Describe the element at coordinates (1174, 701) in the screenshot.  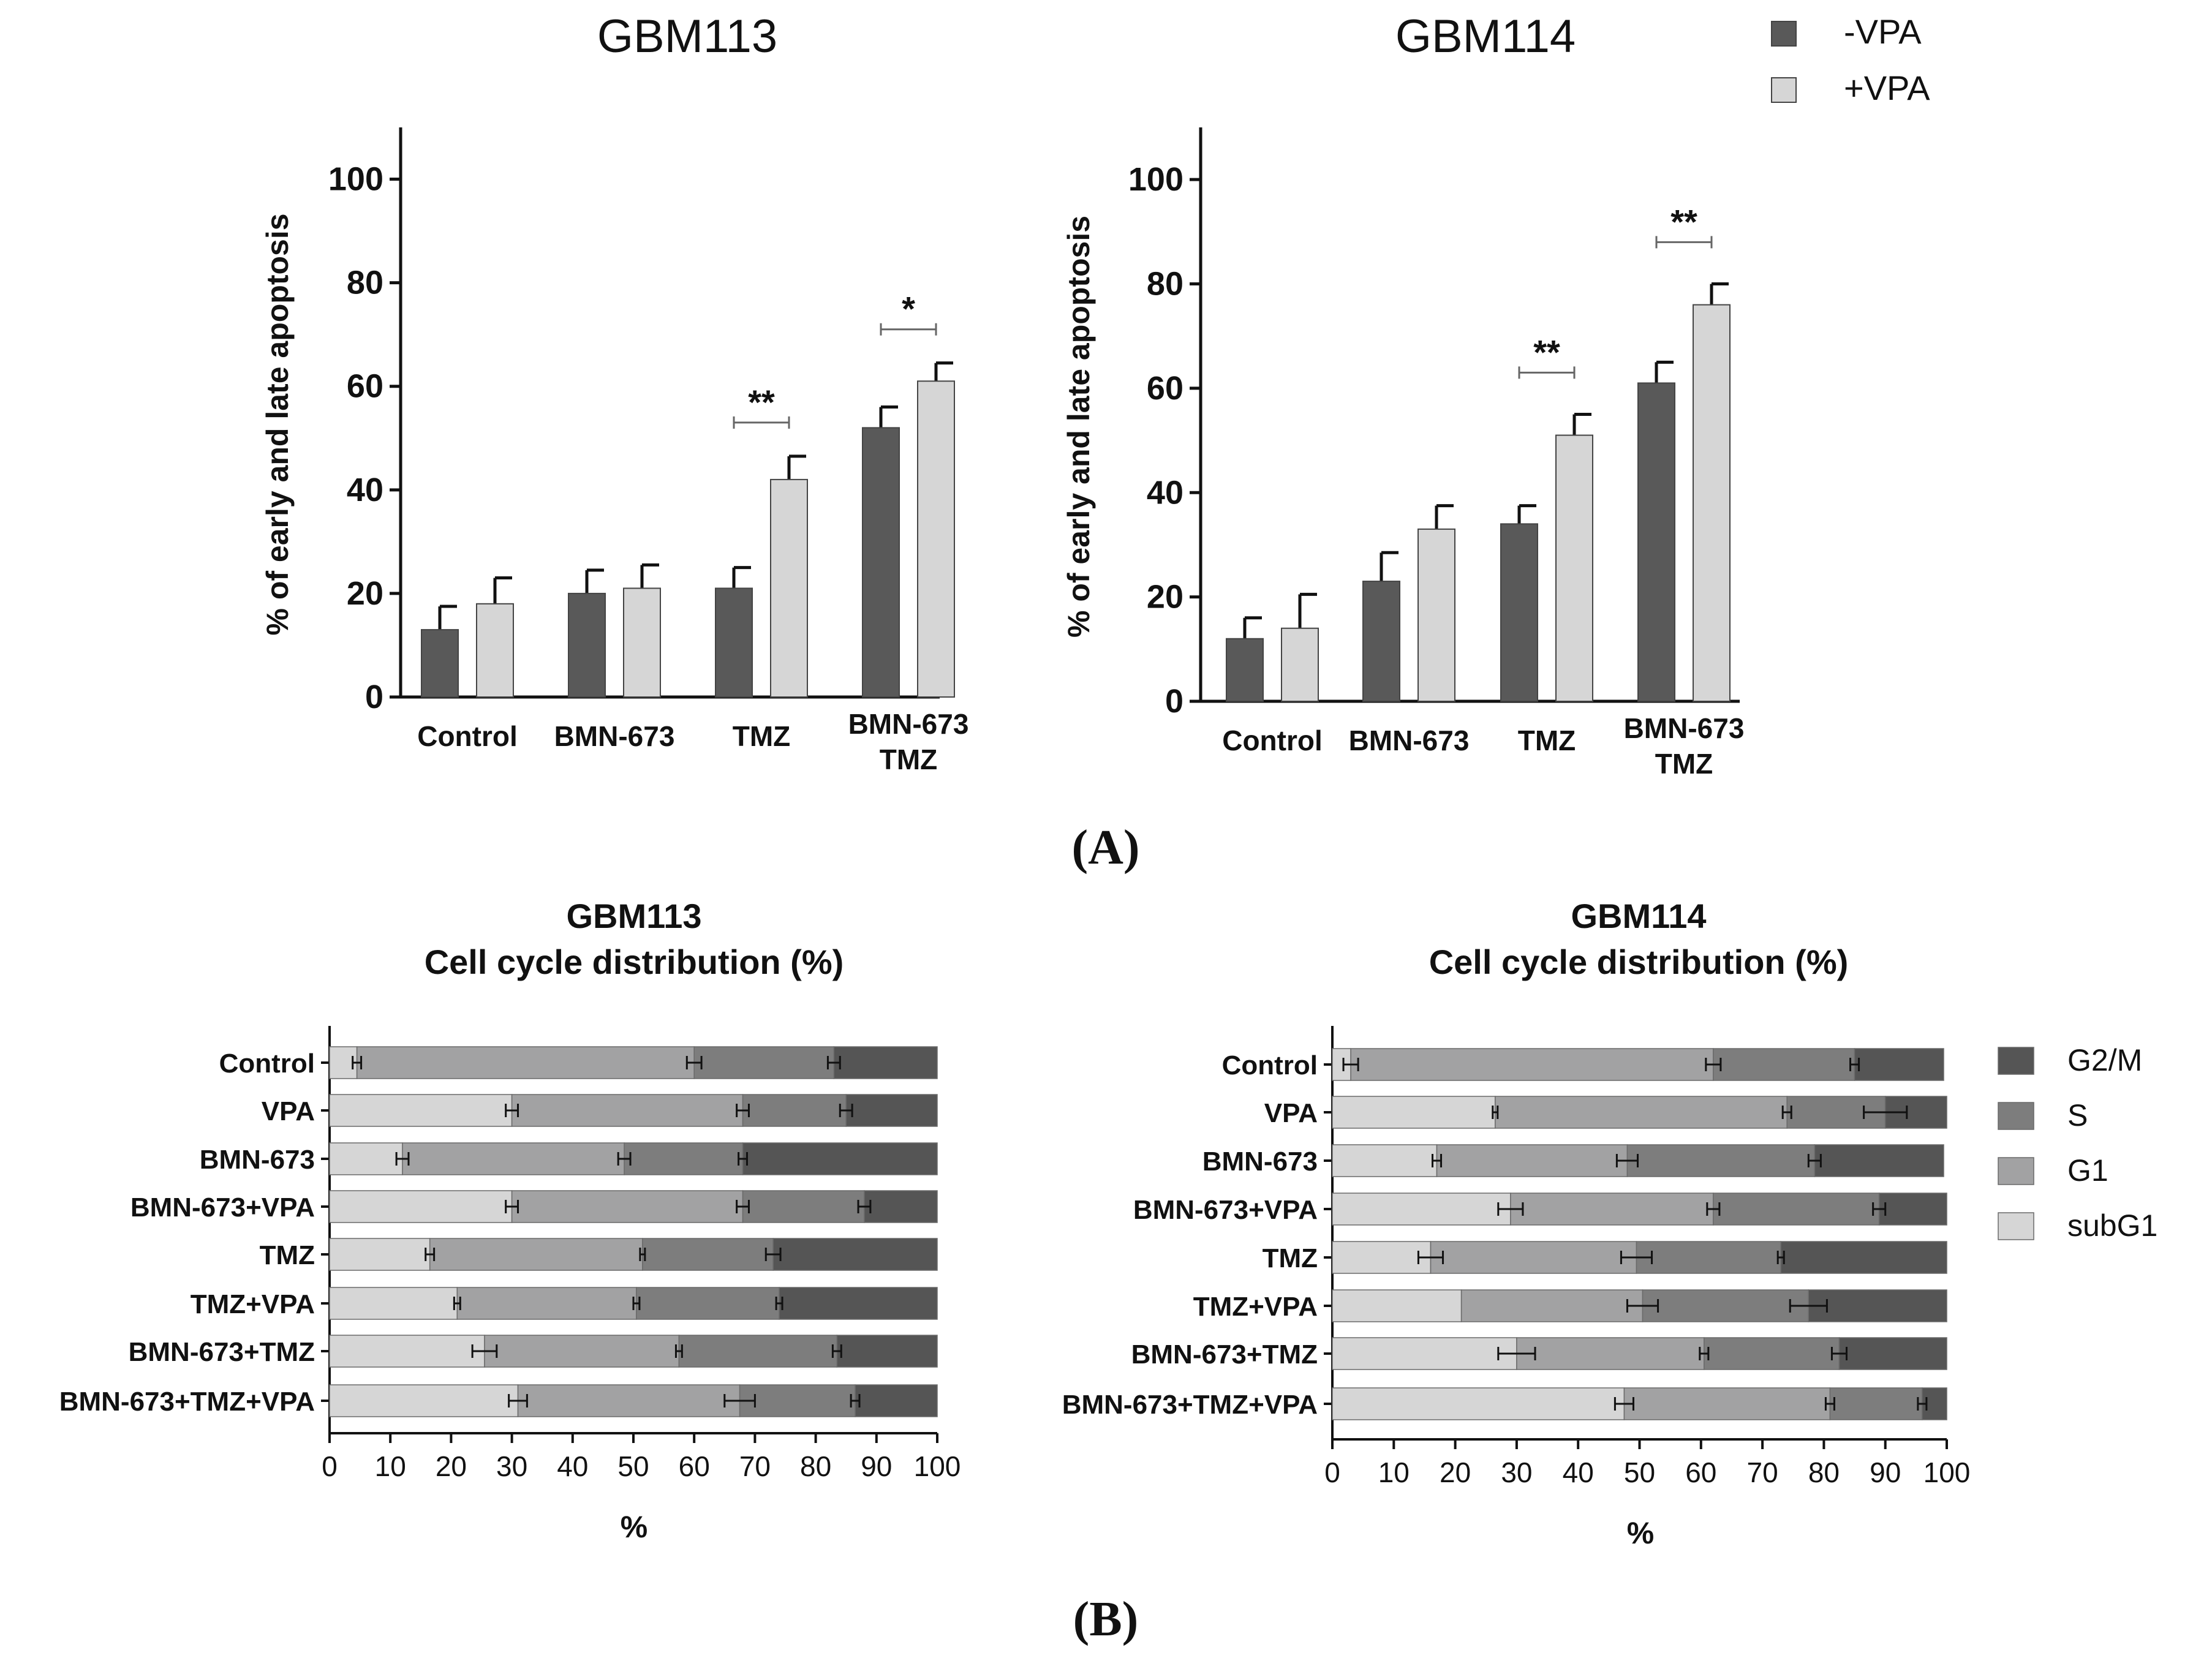
I see `y-tick-label: 0` at that location.